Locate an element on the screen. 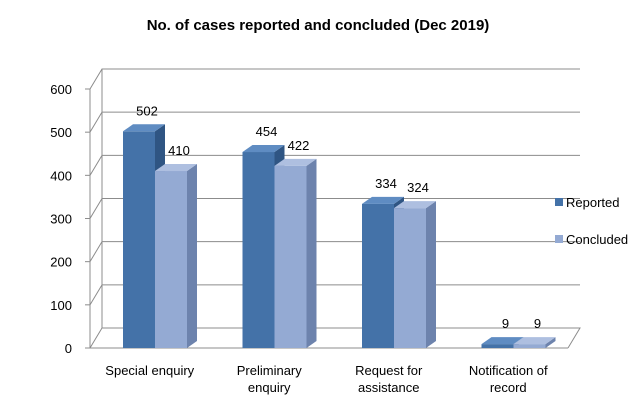  y-tick-label: 200 is located at coordinates (61, 262).